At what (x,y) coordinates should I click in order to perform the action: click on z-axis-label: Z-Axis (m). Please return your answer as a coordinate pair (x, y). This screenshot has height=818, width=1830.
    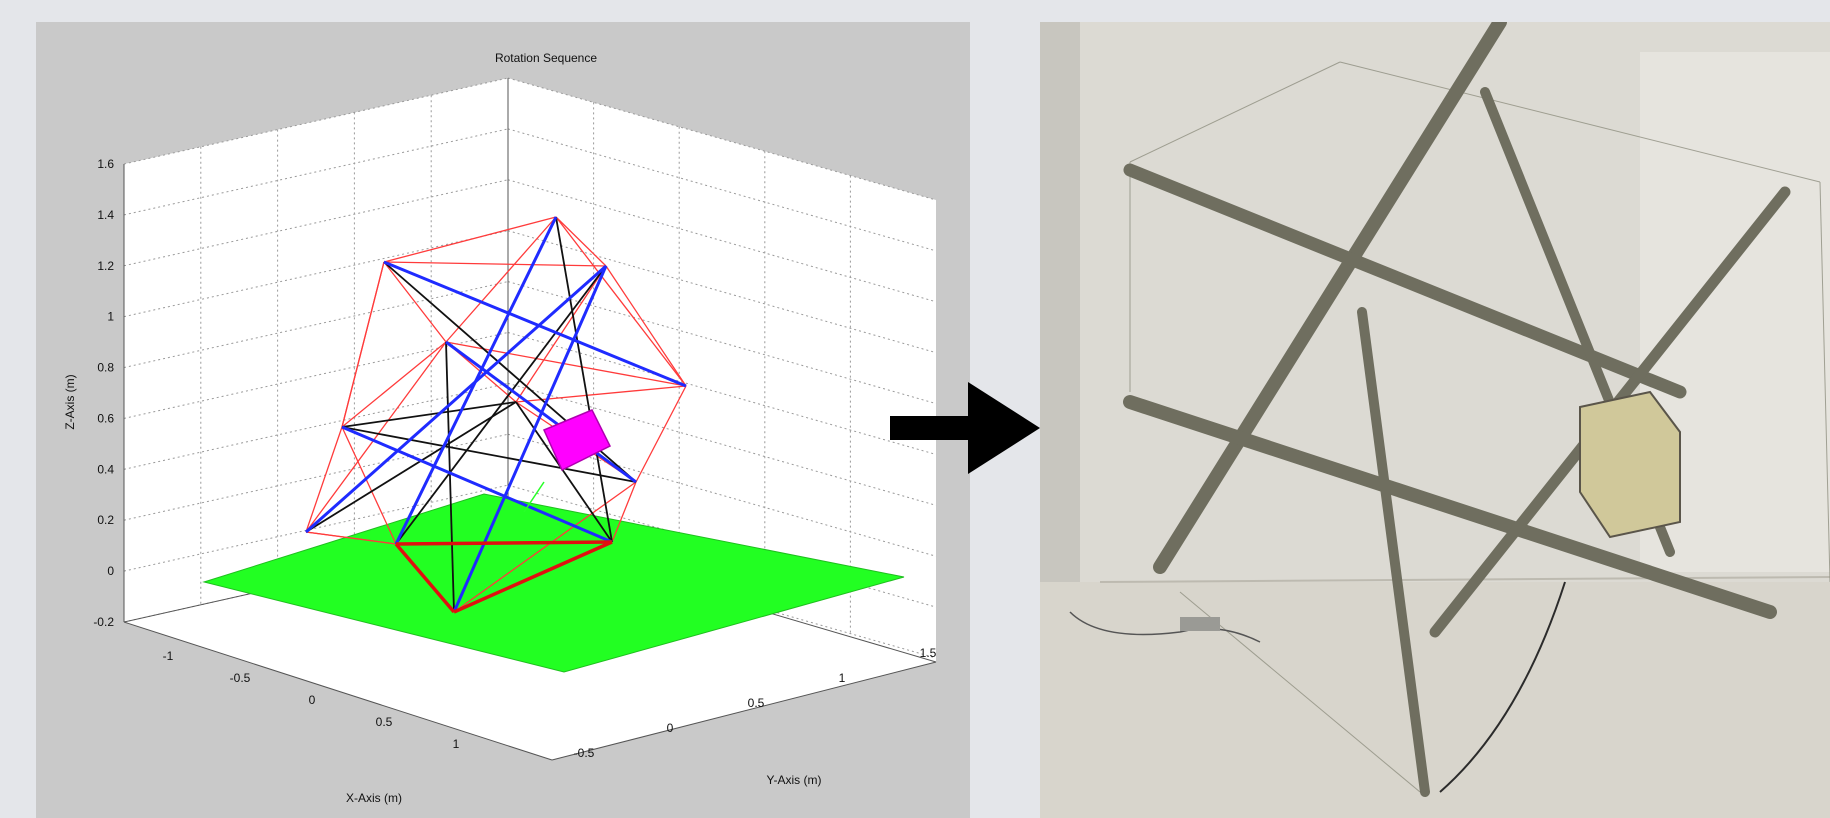
    Looking at the image, I should click on (70, 401).